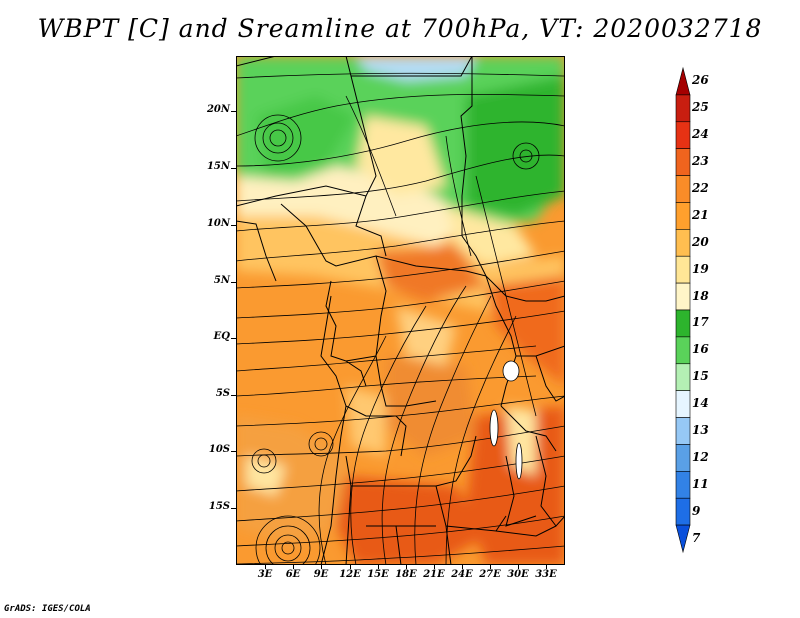  What do you see at coordinates (700, 322) in the screenshot?
I see `colorbar-label: 17` at bounding box center [700, 322].